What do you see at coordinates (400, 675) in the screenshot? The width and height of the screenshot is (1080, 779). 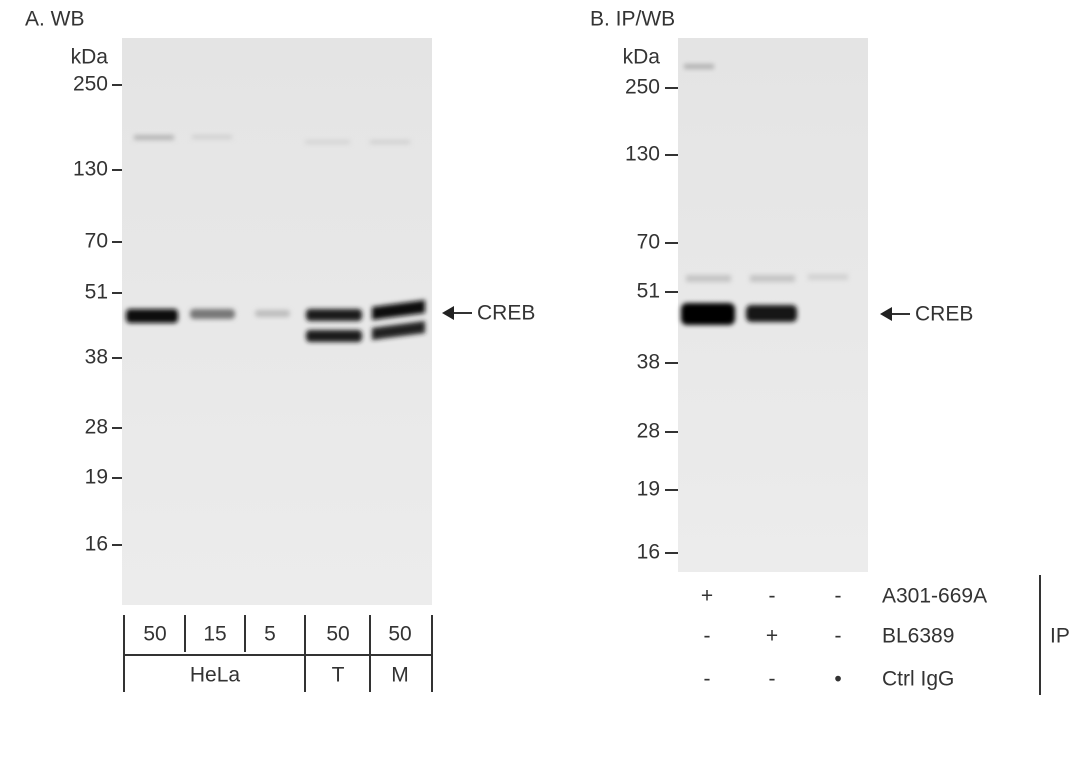 I see `group-label: M` at bounding box center [400, 675].